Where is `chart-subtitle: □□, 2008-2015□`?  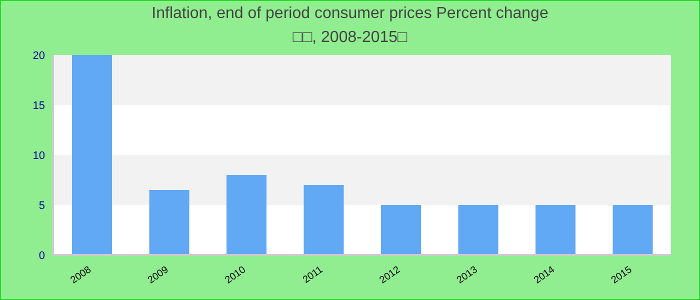
chart-subtitle: □□, 2008-2015□ is located at coordinates (350, 38).